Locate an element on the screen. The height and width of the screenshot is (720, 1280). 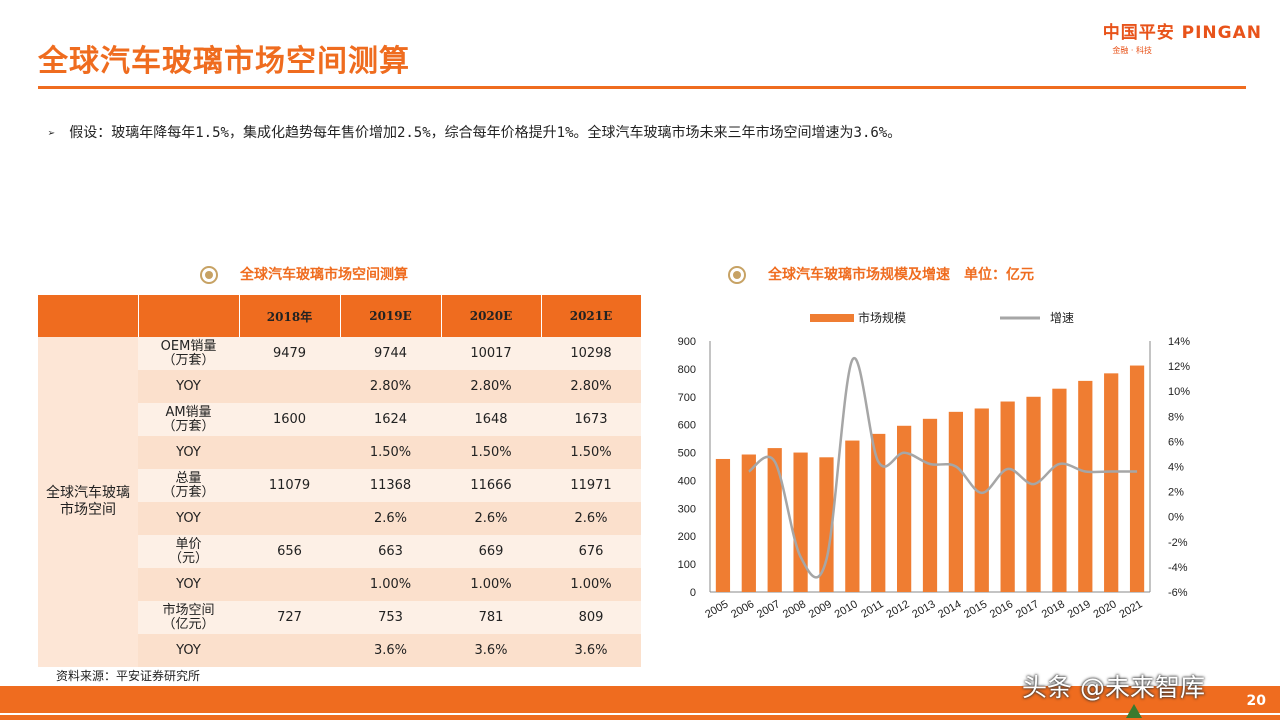
x-tick-label: 2011 is located at coordinates (872, 609).